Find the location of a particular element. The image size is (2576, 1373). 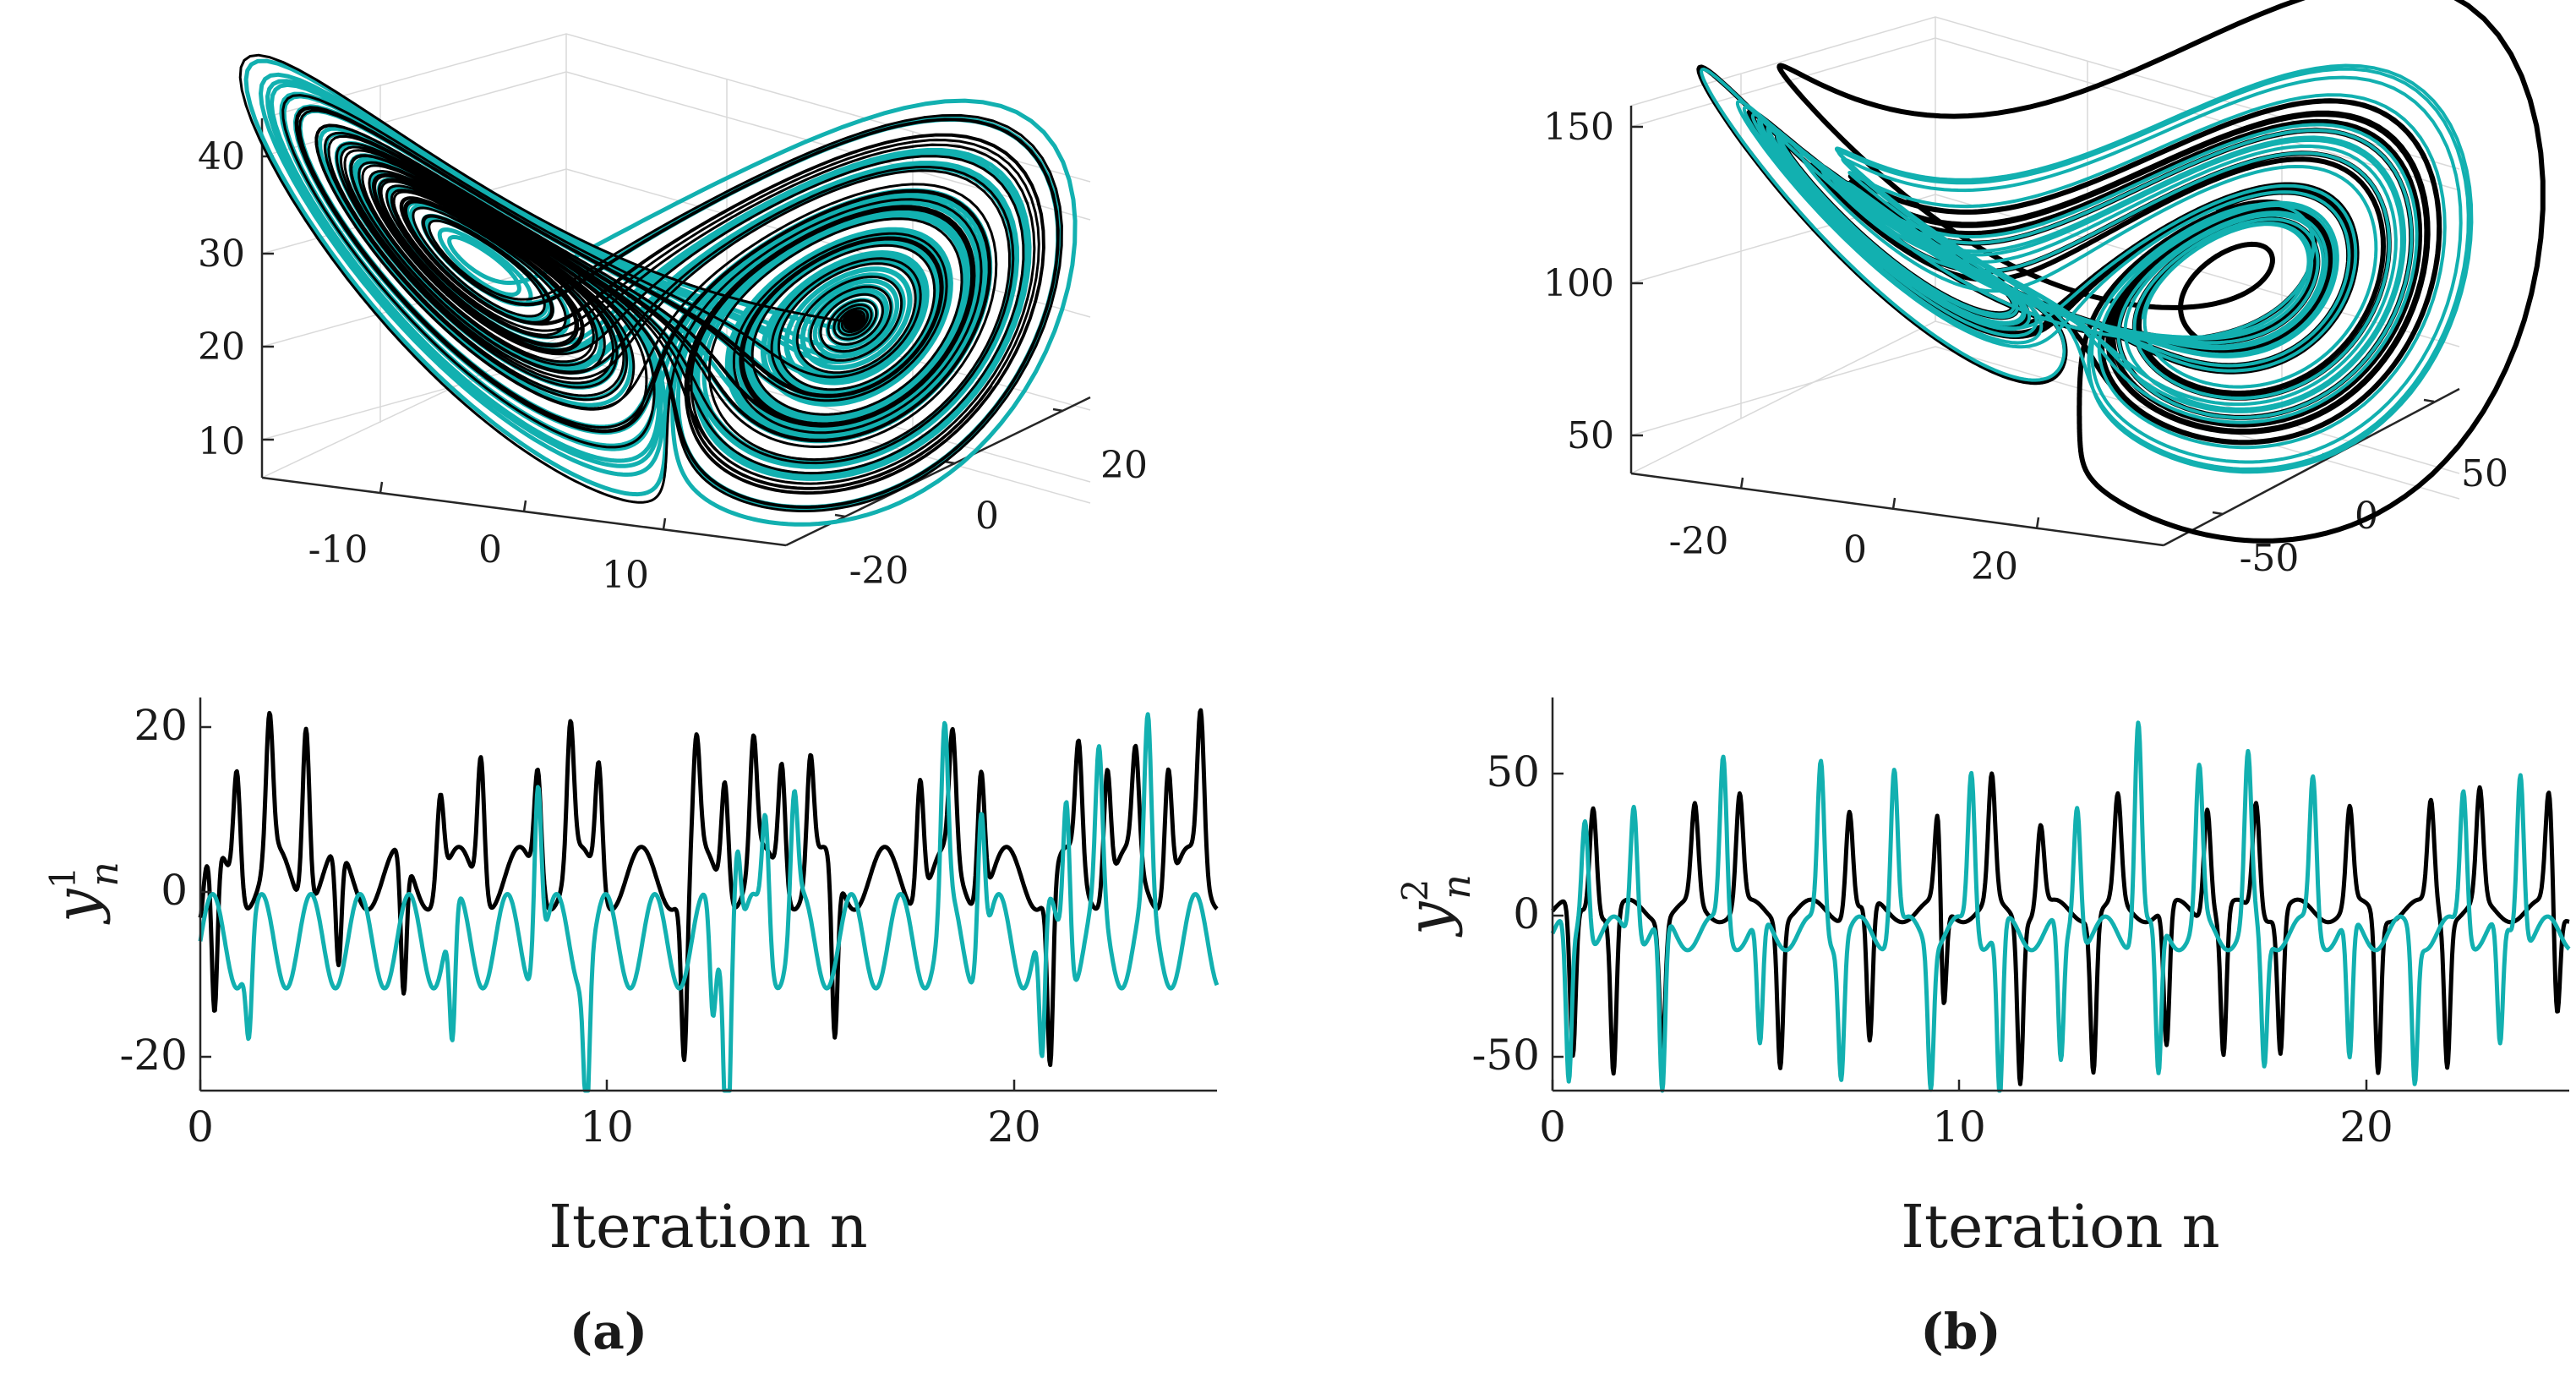

panel-b-attractor-curves is located at coordinates (2121, 272).